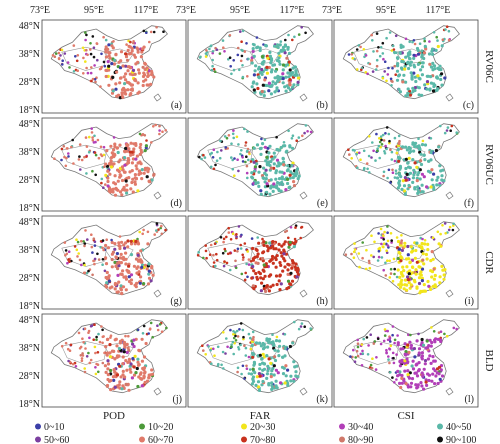 This screenshot has height=444, width=500. What do you see at coordinates (399, 258) in the screenshot?
I see `station-dots` at bounding box center [399, 258].